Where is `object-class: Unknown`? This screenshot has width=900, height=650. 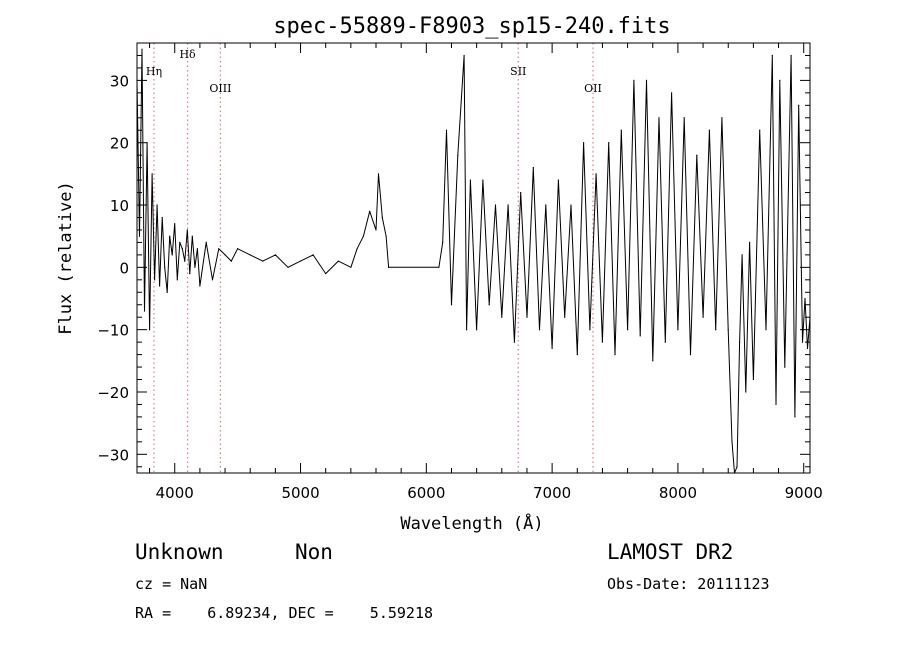 object-class: Unknown is located at coordinates (179, 552).